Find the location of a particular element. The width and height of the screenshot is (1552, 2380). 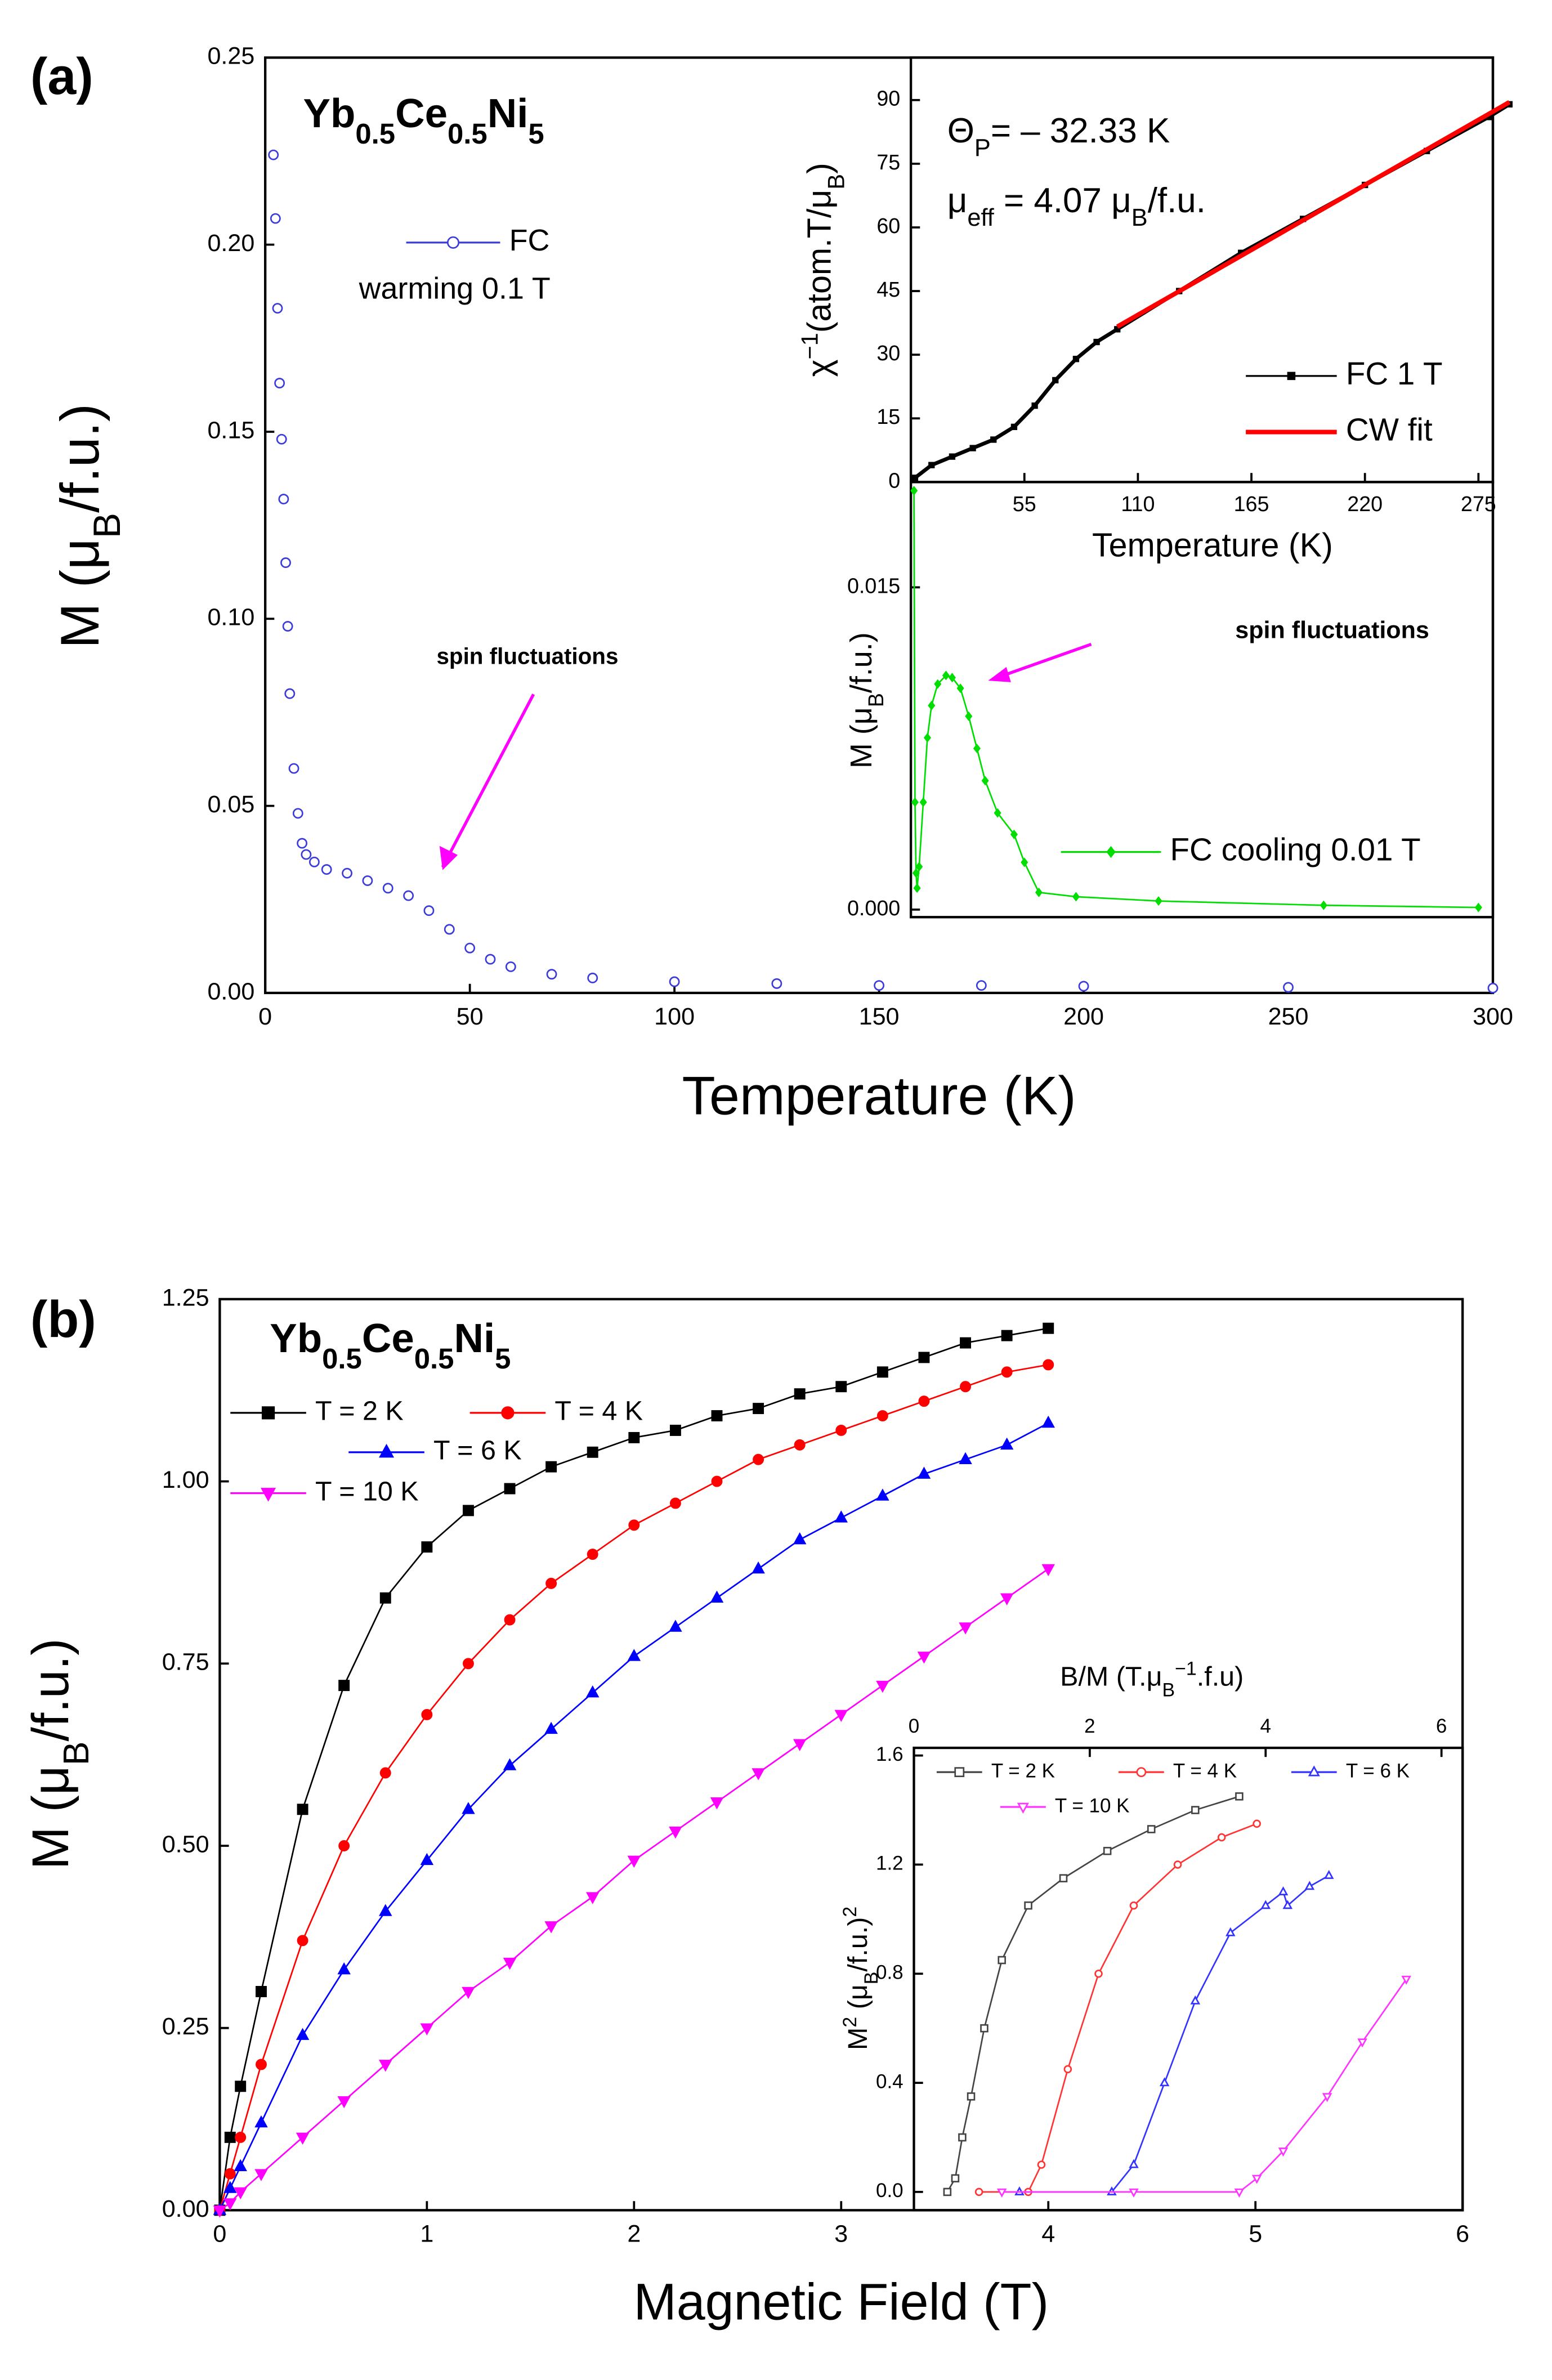

x-tick-label: 220 is located at coordinates (1365, 504).